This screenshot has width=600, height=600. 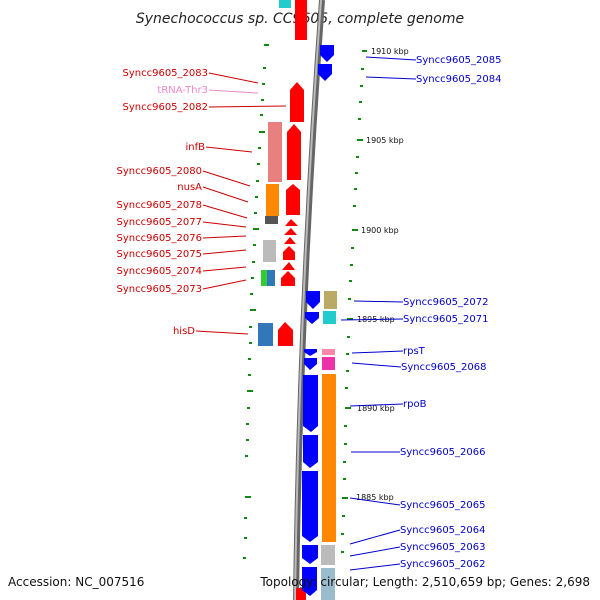 What do you see at coordinates (160, 238) in the screenshot?
I see `gene-label-2076: Syncc9605_2076` at bounding box center [160, 238].